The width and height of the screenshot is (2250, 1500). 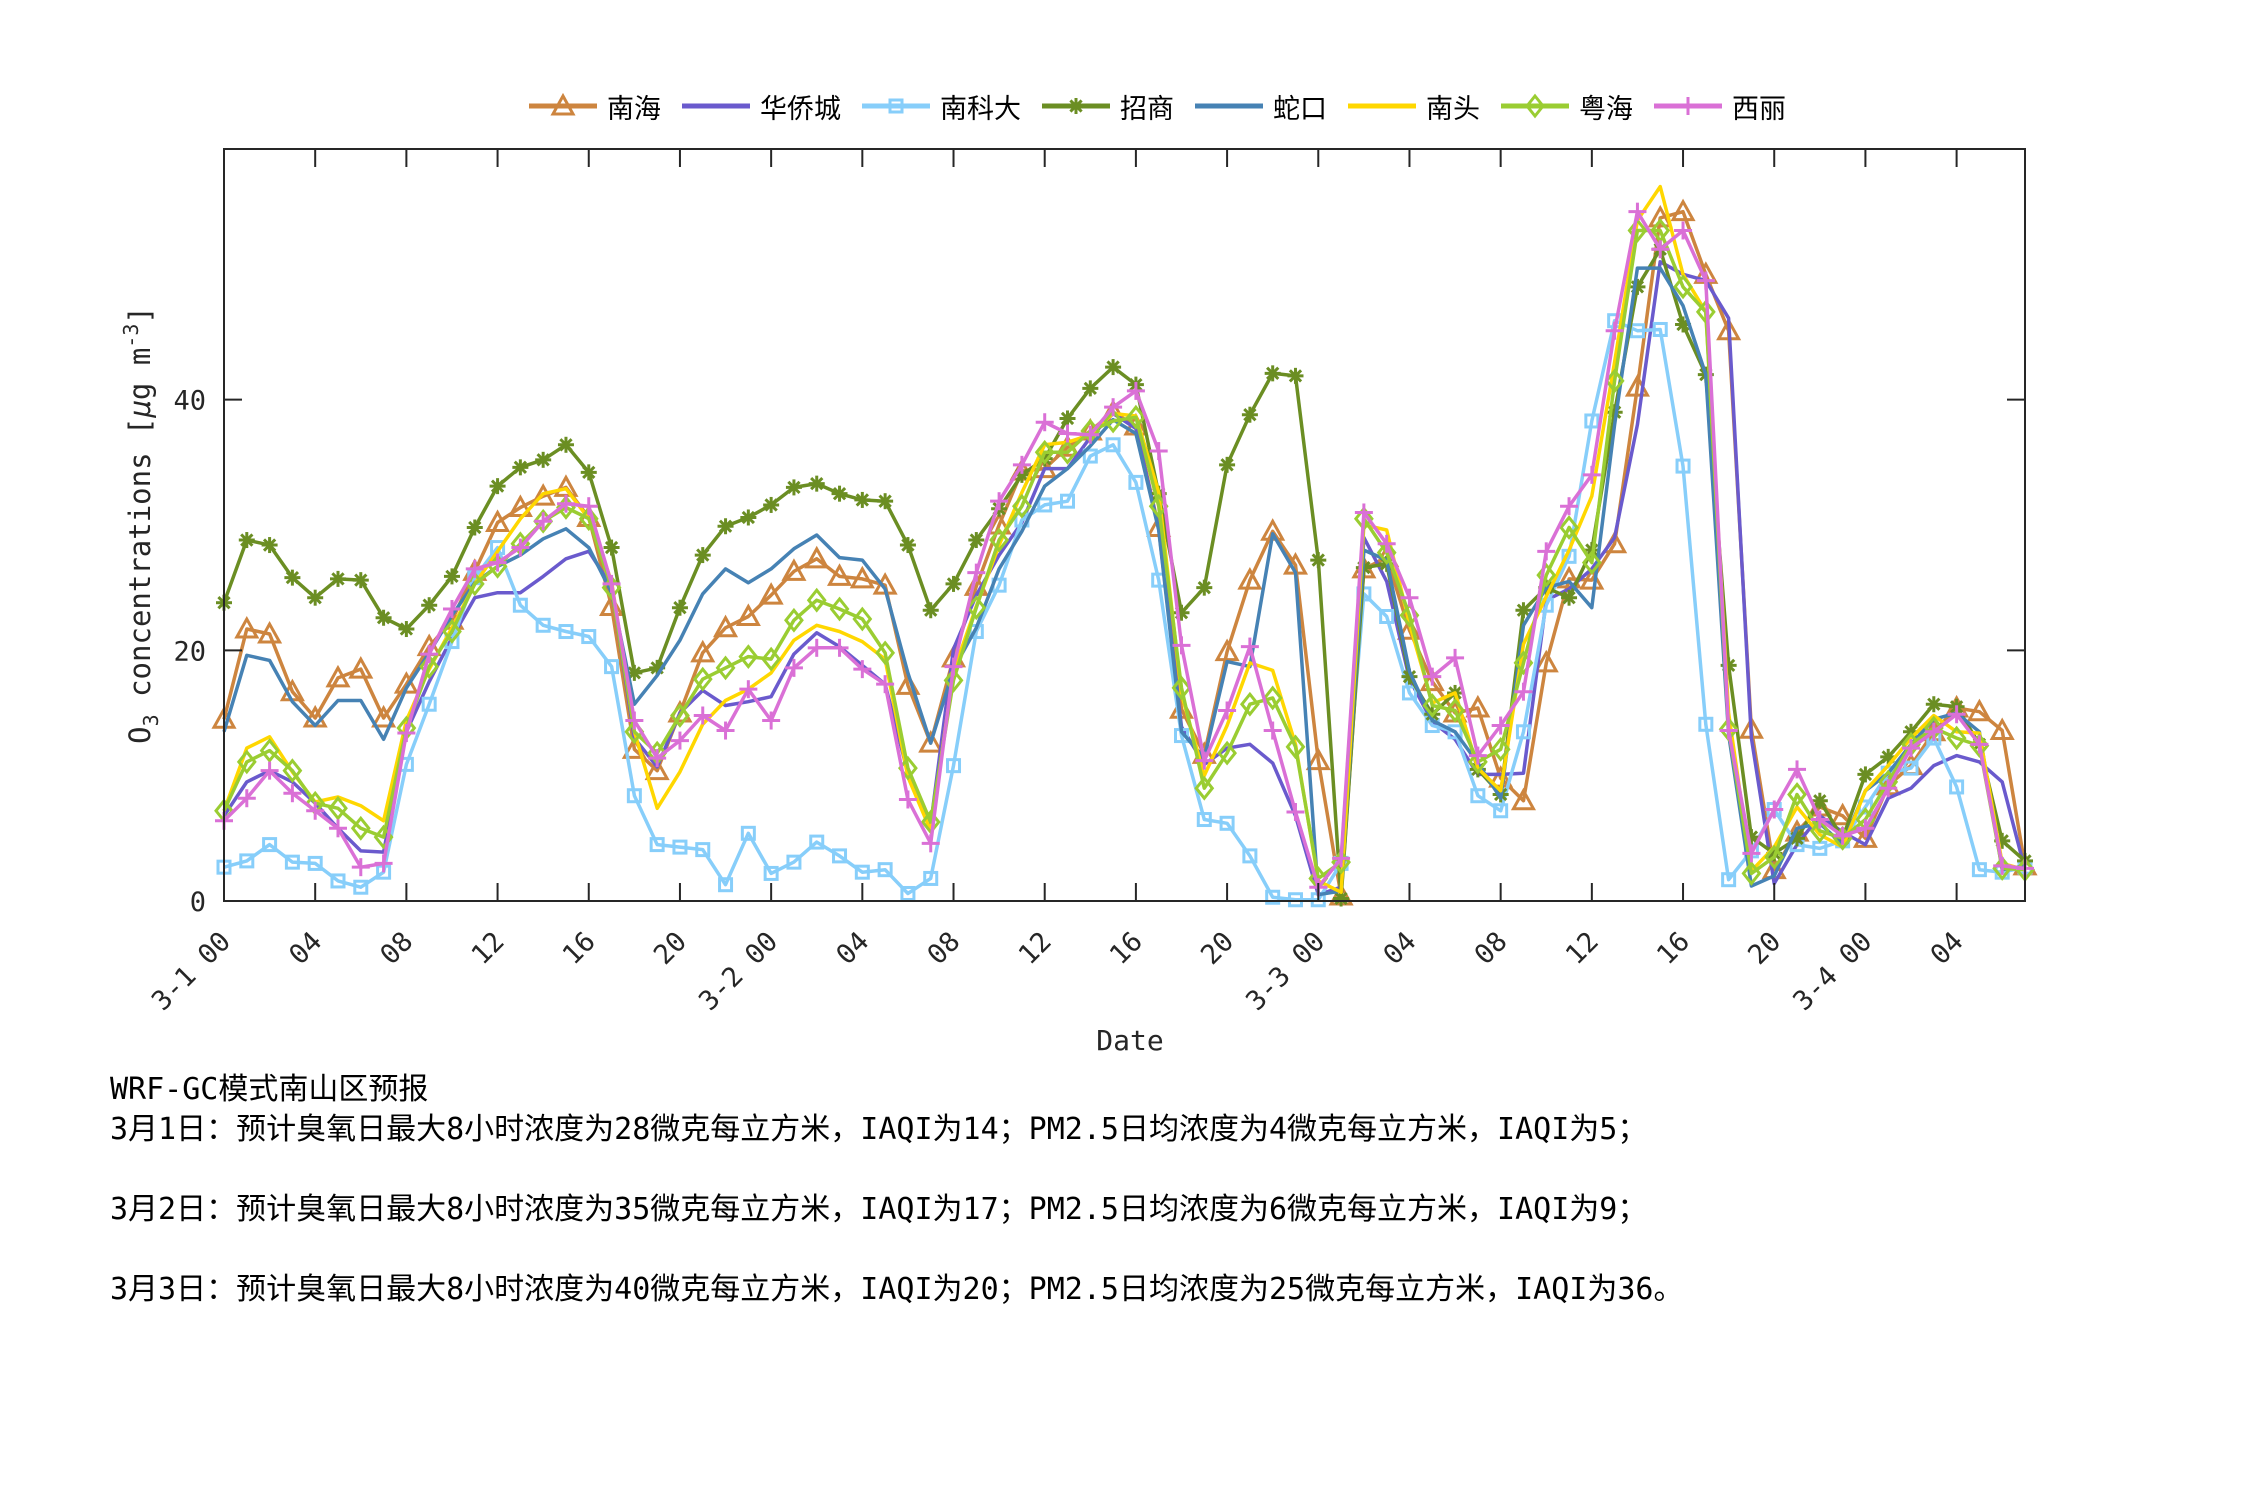 What do you see at coordinates (1535, 106) in the screenshot?
I see `legend-diamond-icon` at bounding box center [1535, 106].